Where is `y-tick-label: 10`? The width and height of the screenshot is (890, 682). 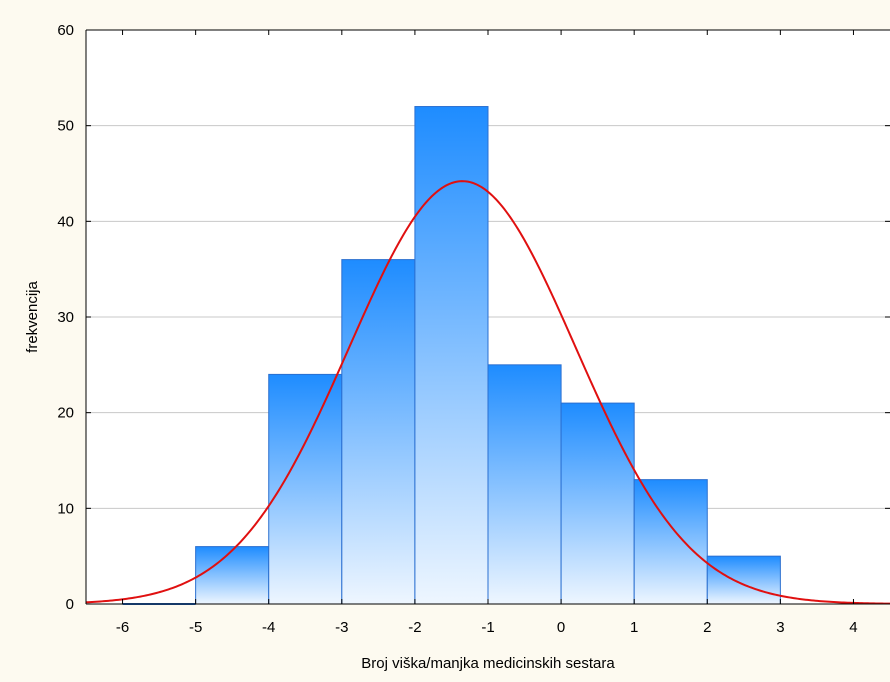 y-tick-label: 10 is located at coordinates (65, 508).